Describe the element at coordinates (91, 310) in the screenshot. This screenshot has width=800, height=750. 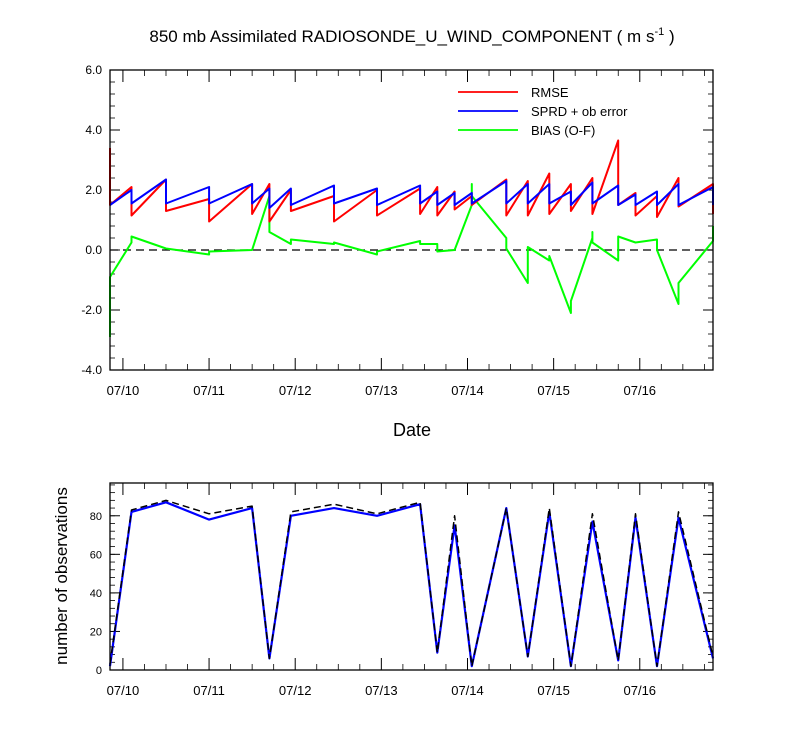
I see `y-tick-label: -2.0` at that location.